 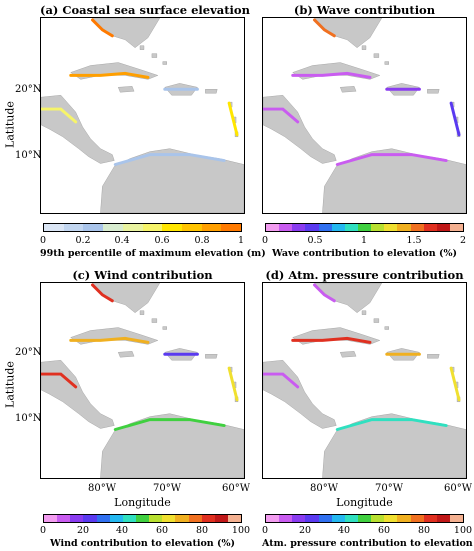 I want to click on cbar-d-tick-4: 80, so click(x=424, y=530).